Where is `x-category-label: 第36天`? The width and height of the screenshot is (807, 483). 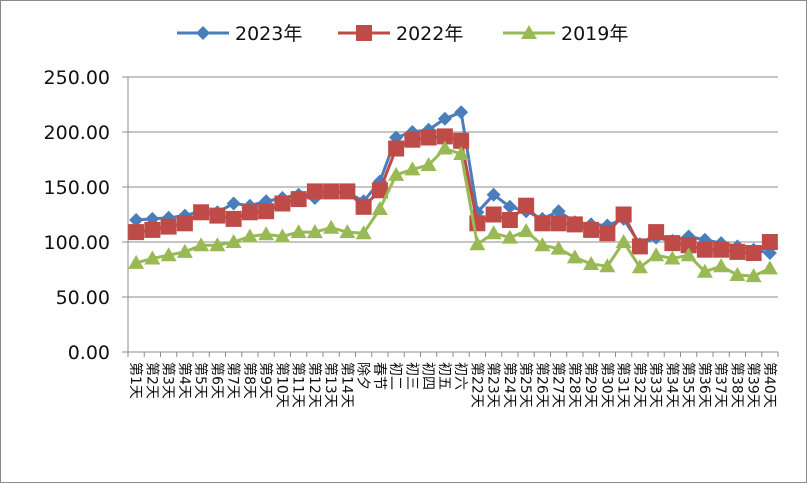
x-category-label: 第36天 is located at coordinates (704, 385).